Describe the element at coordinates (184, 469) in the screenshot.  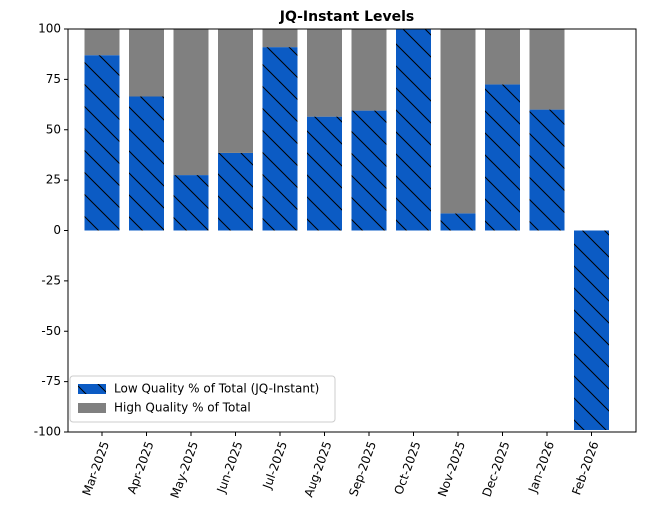
I see `x-tick-label: May-2025` at that location.